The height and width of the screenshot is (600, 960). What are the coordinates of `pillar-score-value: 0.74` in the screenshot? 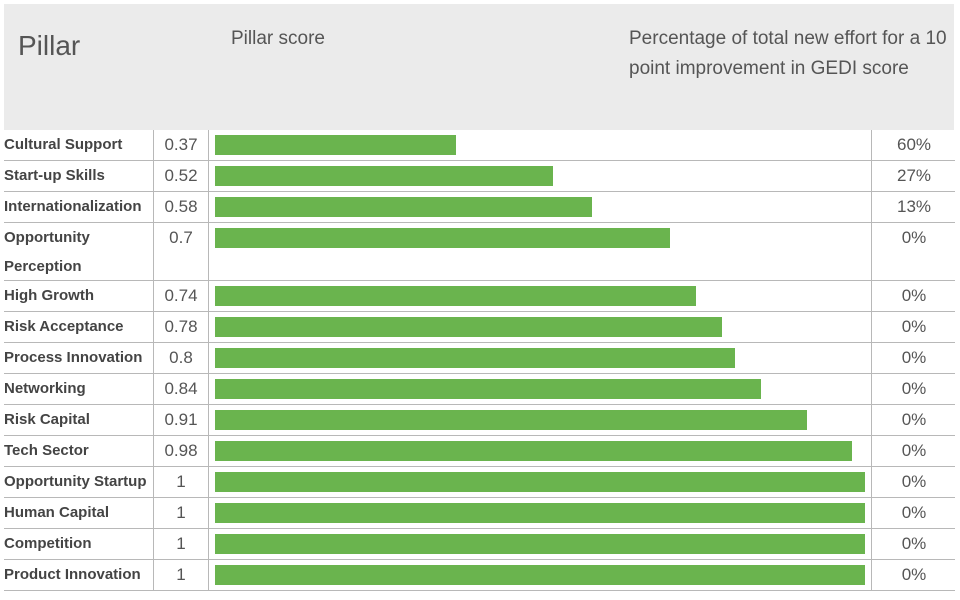 It's located at (181, 296).